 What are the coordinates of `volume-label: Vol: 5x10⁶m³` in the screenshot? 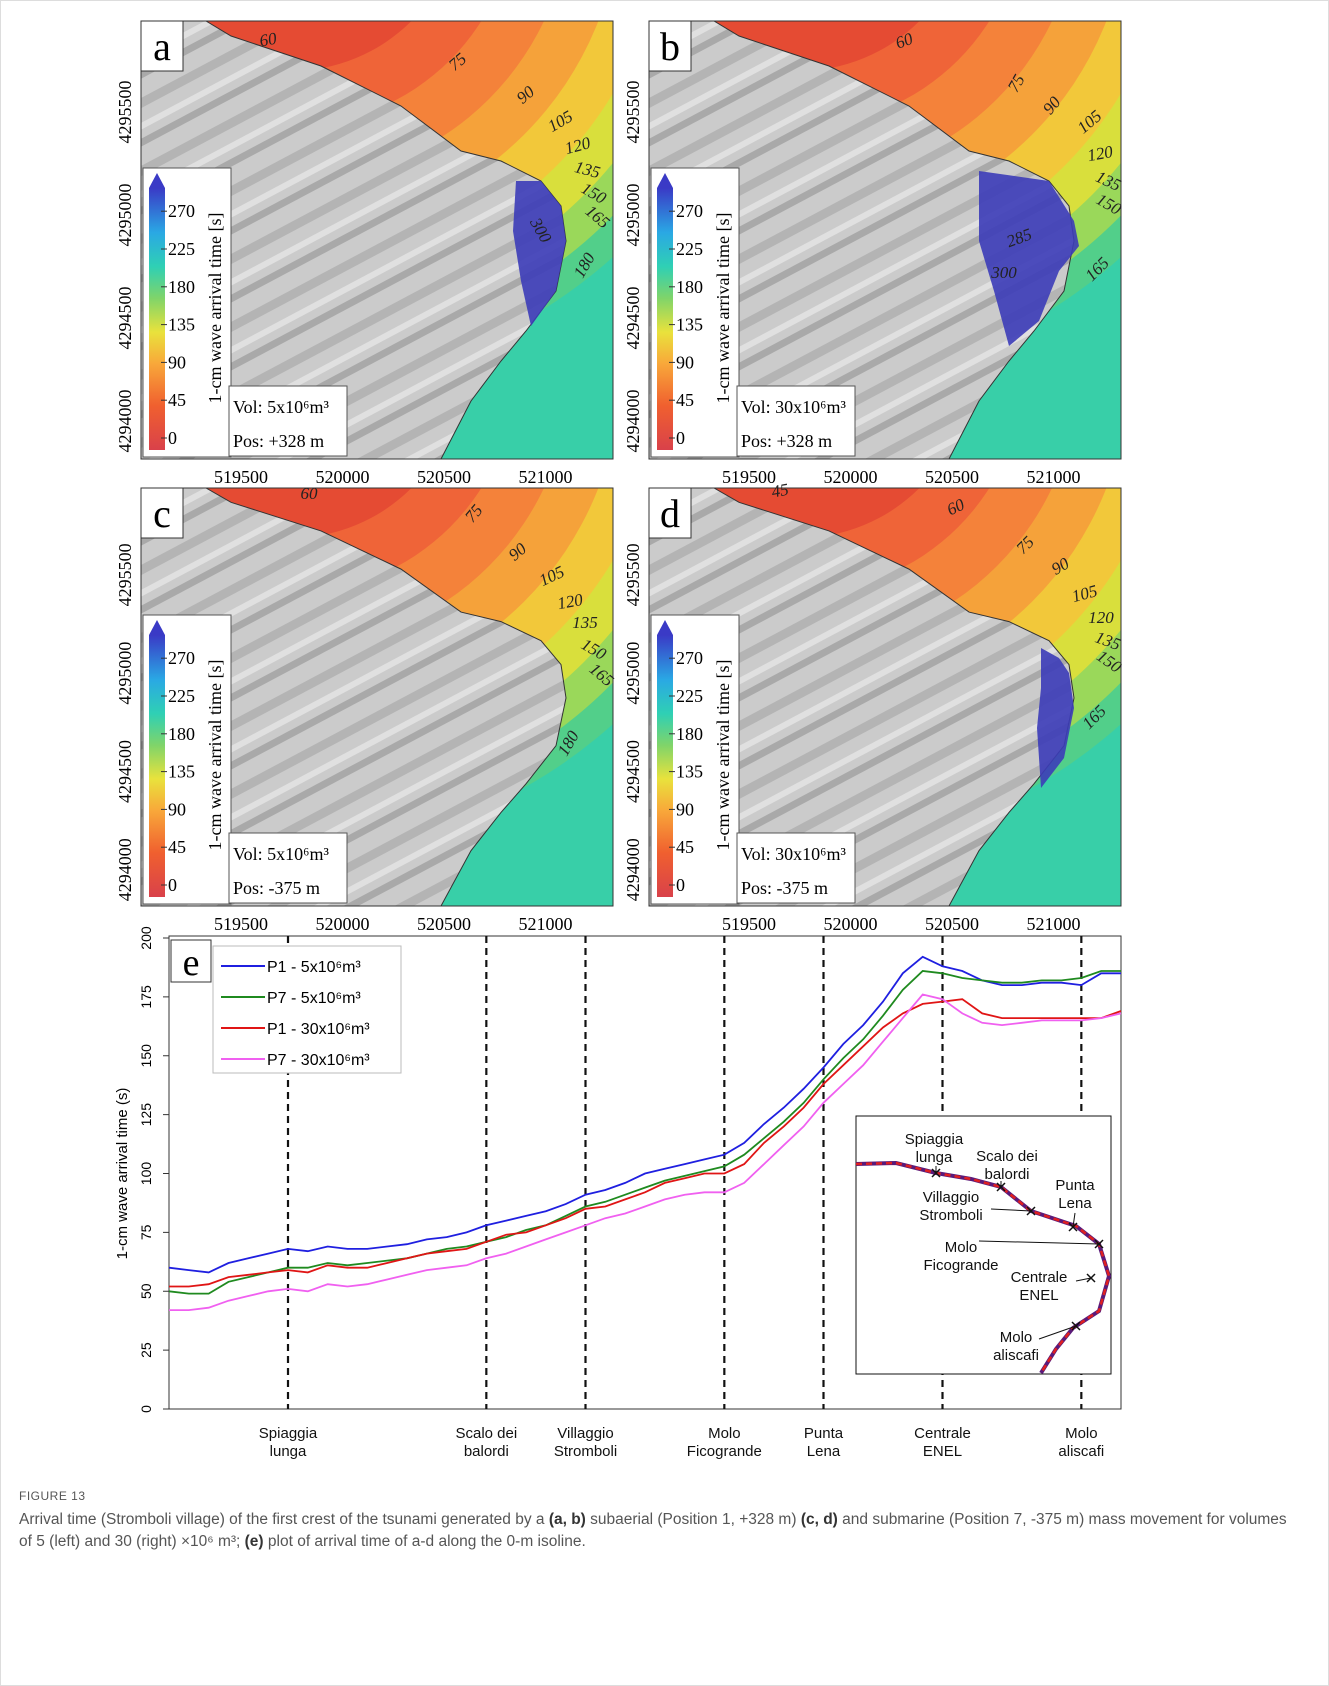 It's located at (281, 854).